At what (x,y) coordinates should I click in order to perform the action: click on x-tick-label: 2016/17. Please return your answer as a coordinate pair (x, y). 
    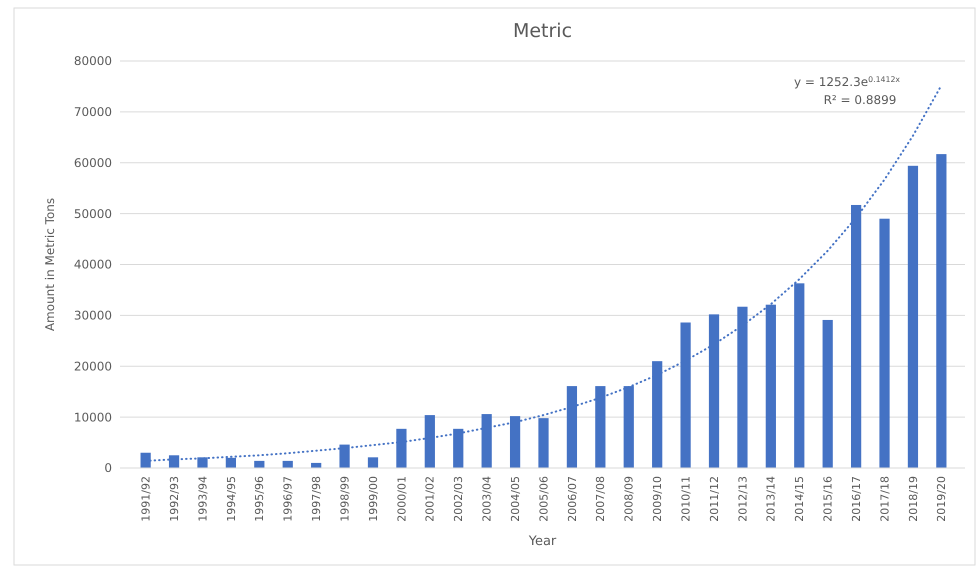
    Looking at the image, I should click on (856, 499).